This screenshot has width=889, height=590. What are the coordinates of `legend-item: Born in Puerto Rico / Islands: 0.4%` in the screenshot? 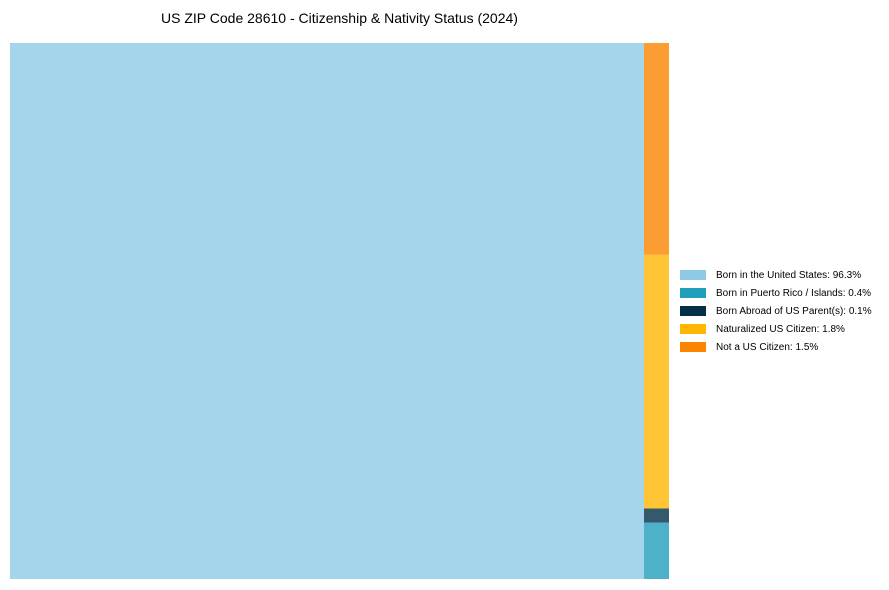 It's located at (776, 293).